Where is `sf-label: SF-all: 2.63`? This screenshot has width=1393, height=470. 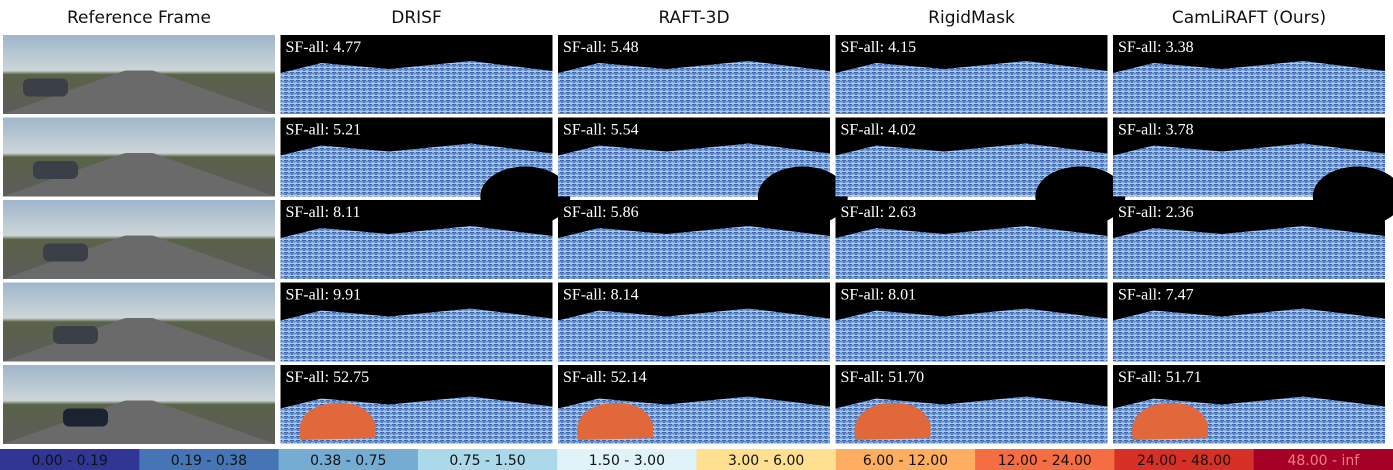 sf-label: SF-all: 2.63 is located at coordinates (879, 212).